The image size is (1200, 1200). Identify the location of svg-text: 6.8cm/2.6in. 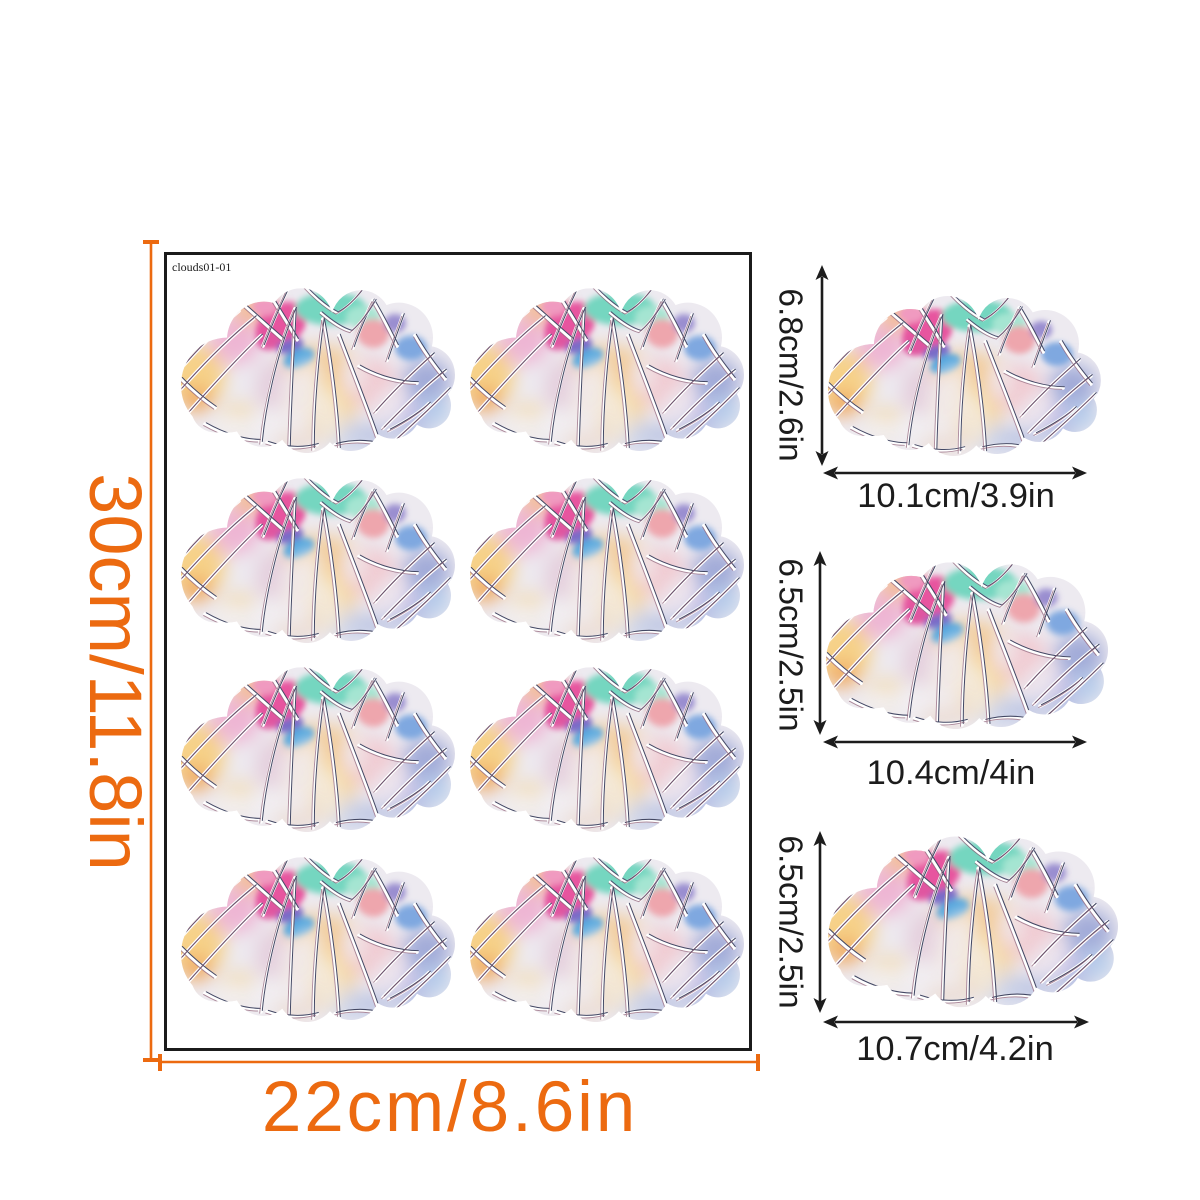
(790, 374).